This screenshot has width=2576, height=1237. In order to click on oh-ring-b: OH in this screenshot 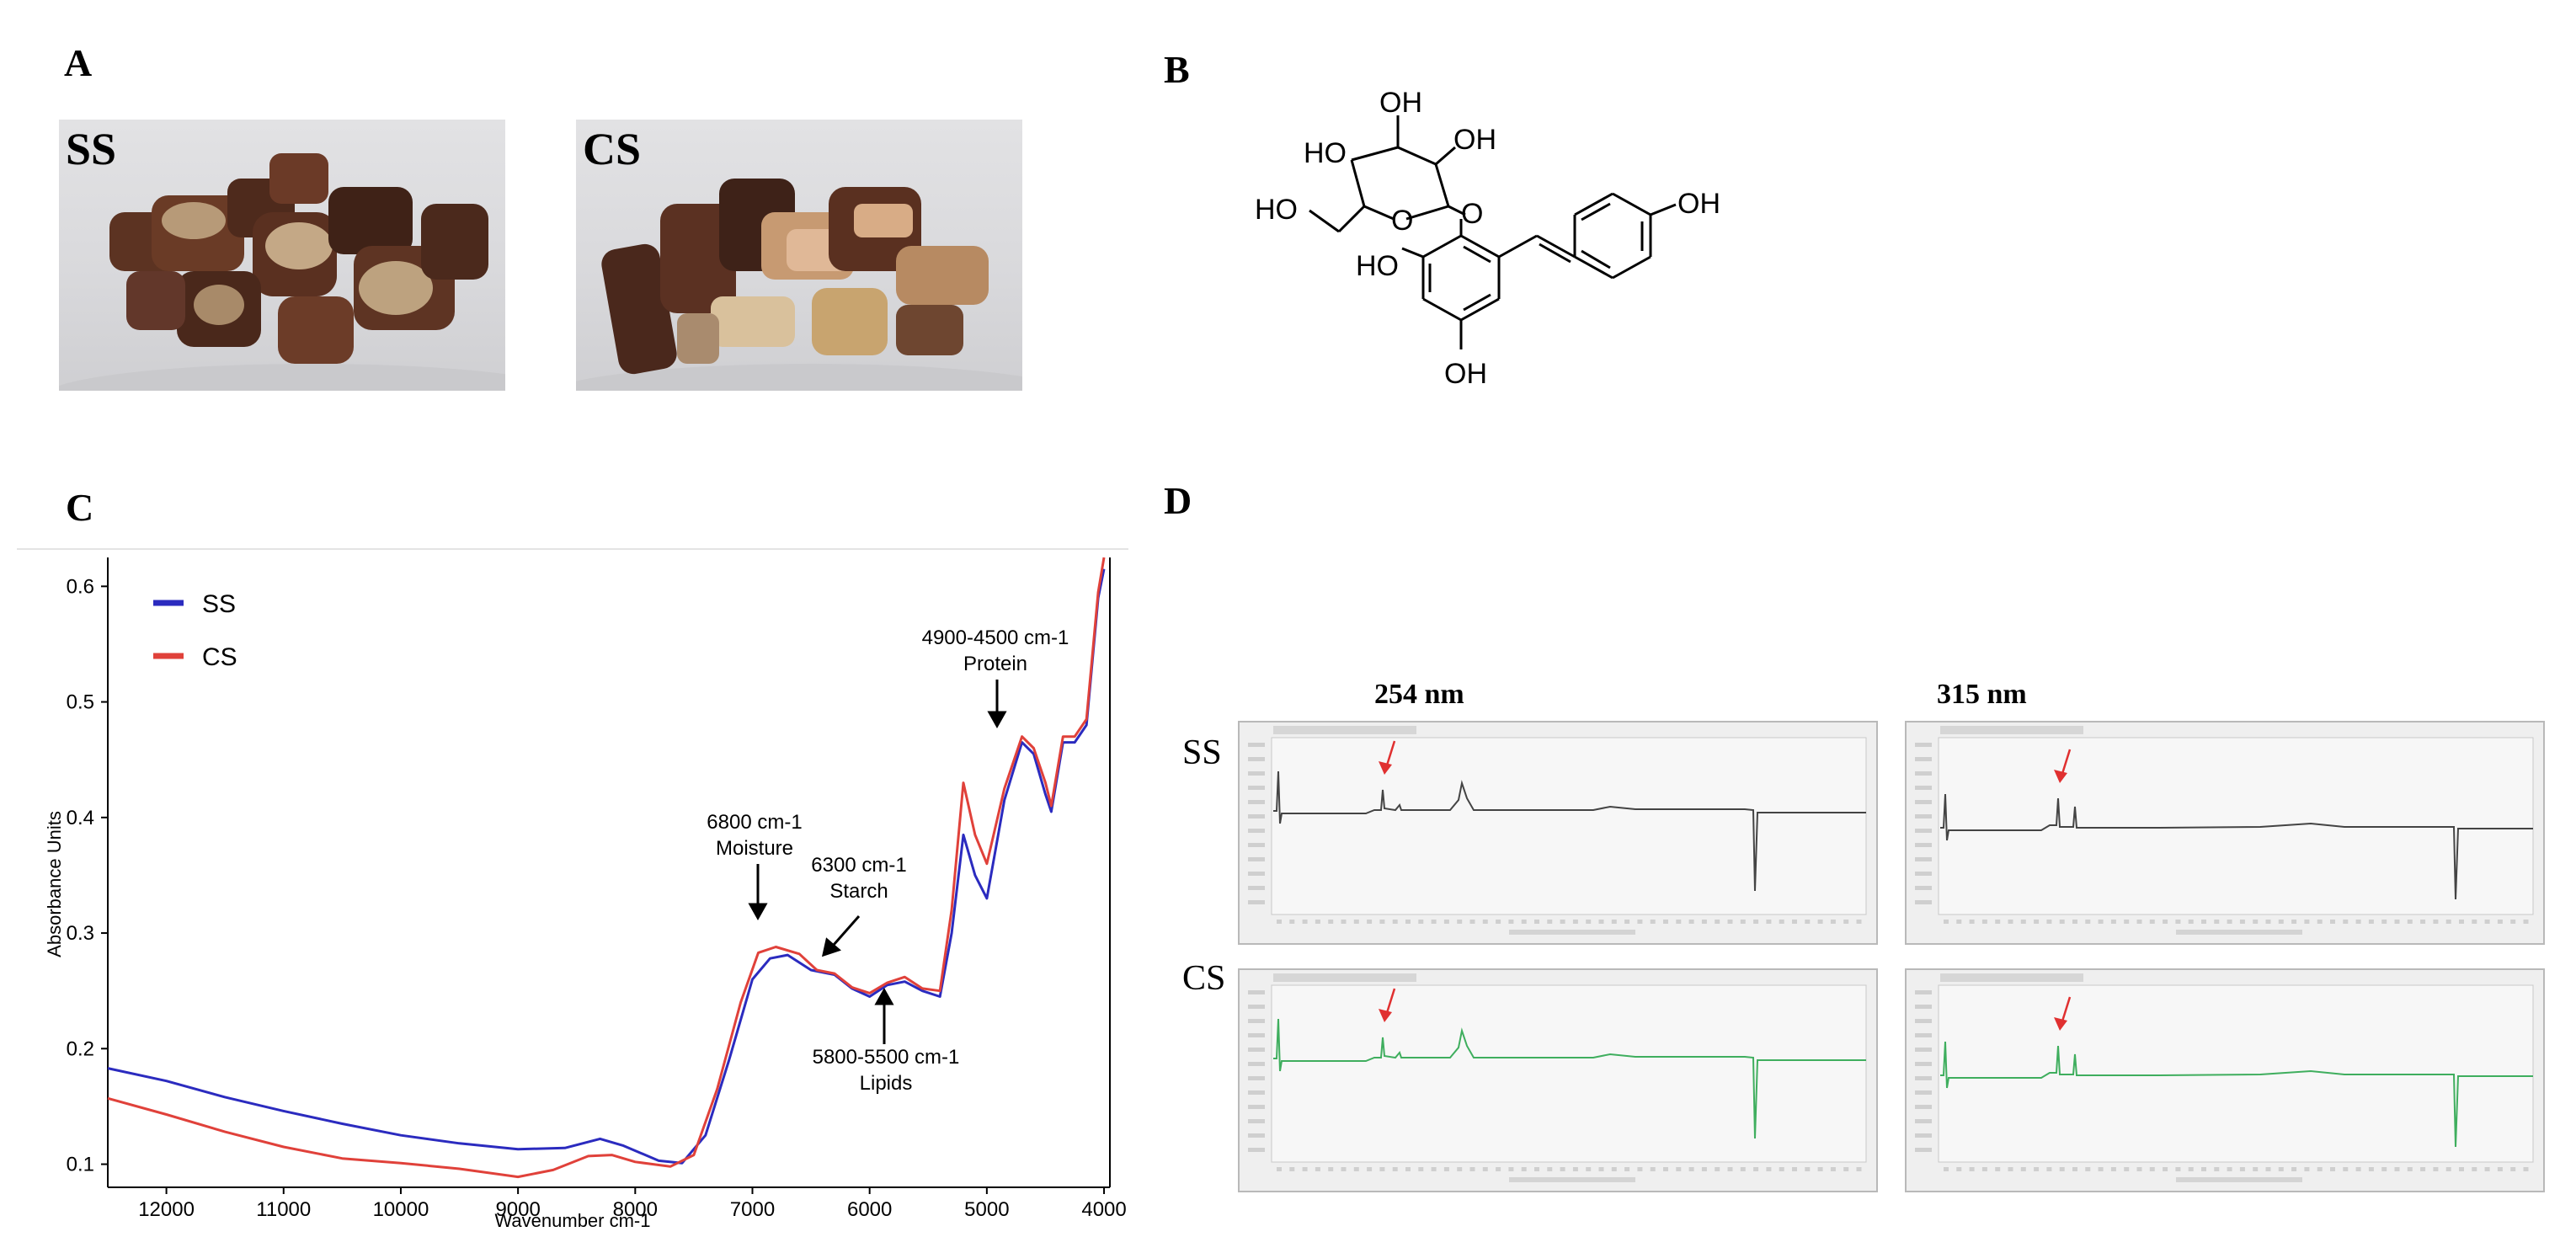, I will do `click(1698, 204)`.